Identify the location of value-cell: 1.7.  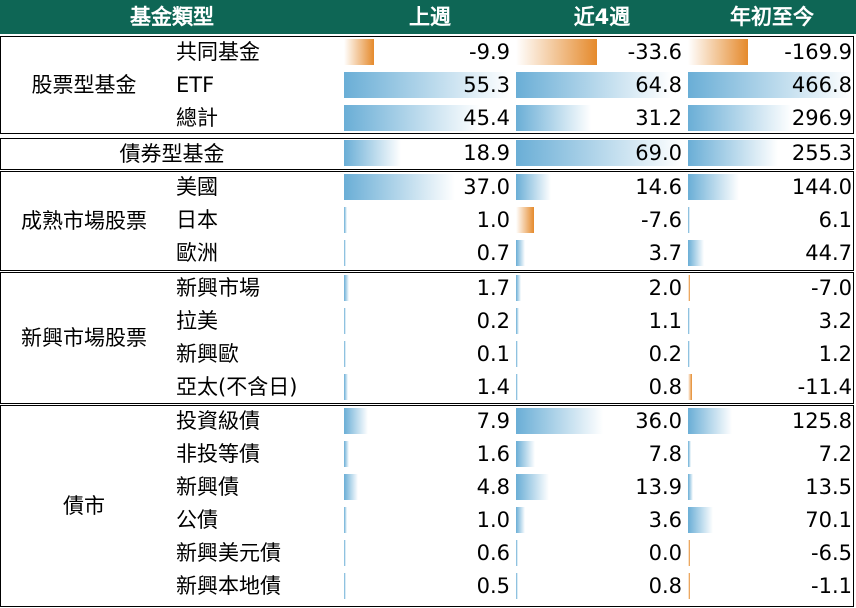
(493, 288).